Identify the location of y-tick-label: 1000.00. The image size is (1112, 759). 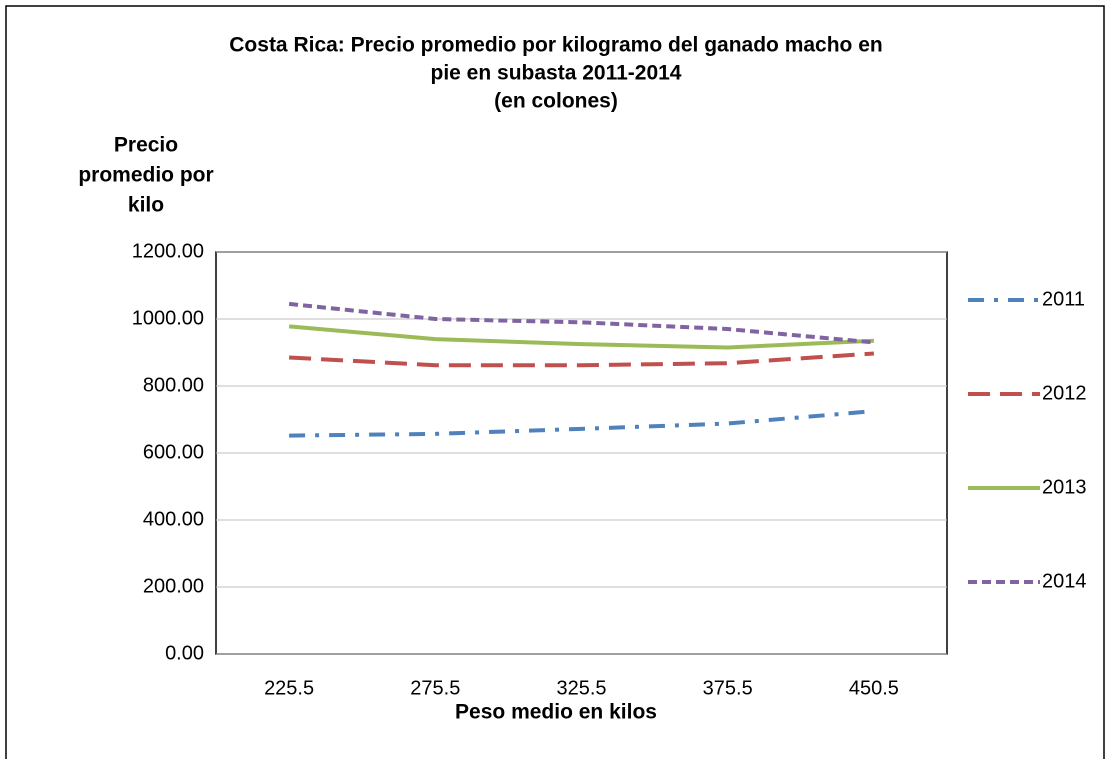
(168, 318).